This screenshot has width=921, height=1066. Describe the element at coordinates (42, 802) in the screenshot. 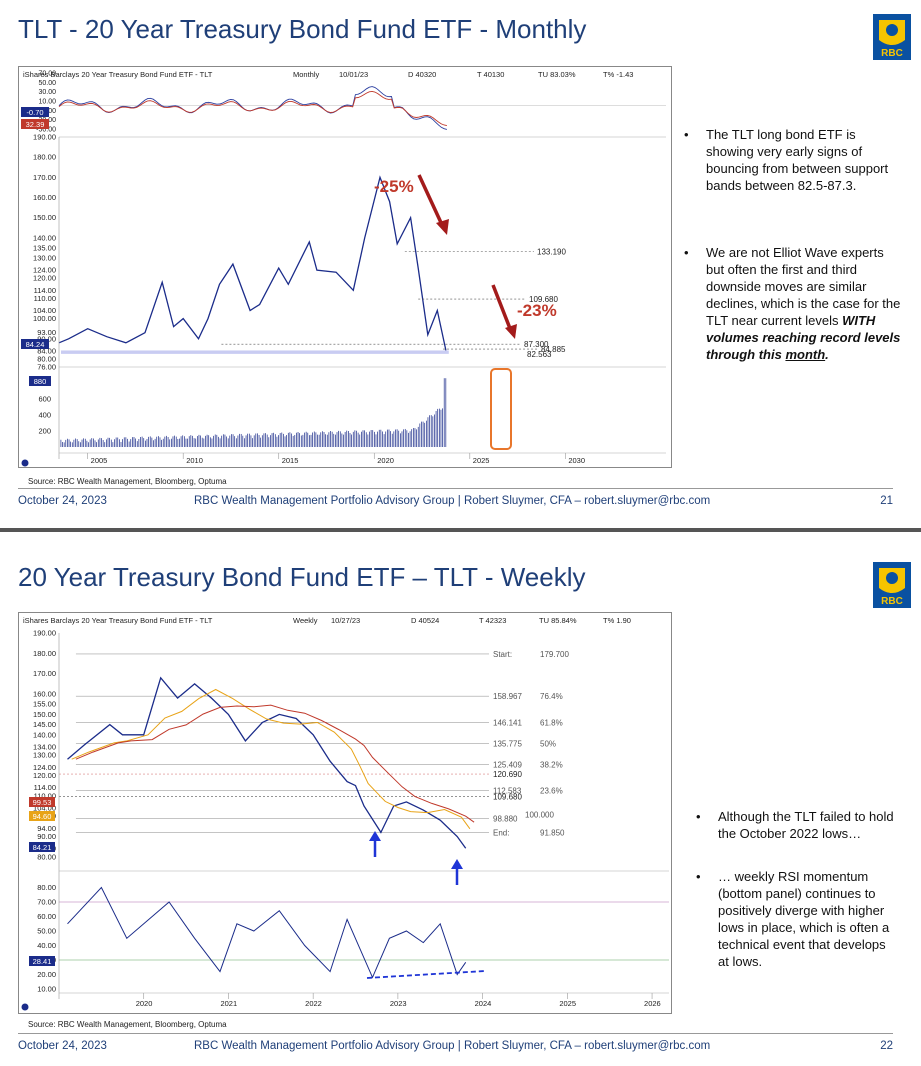

I see `ma-value-1: 99.53` at that location.